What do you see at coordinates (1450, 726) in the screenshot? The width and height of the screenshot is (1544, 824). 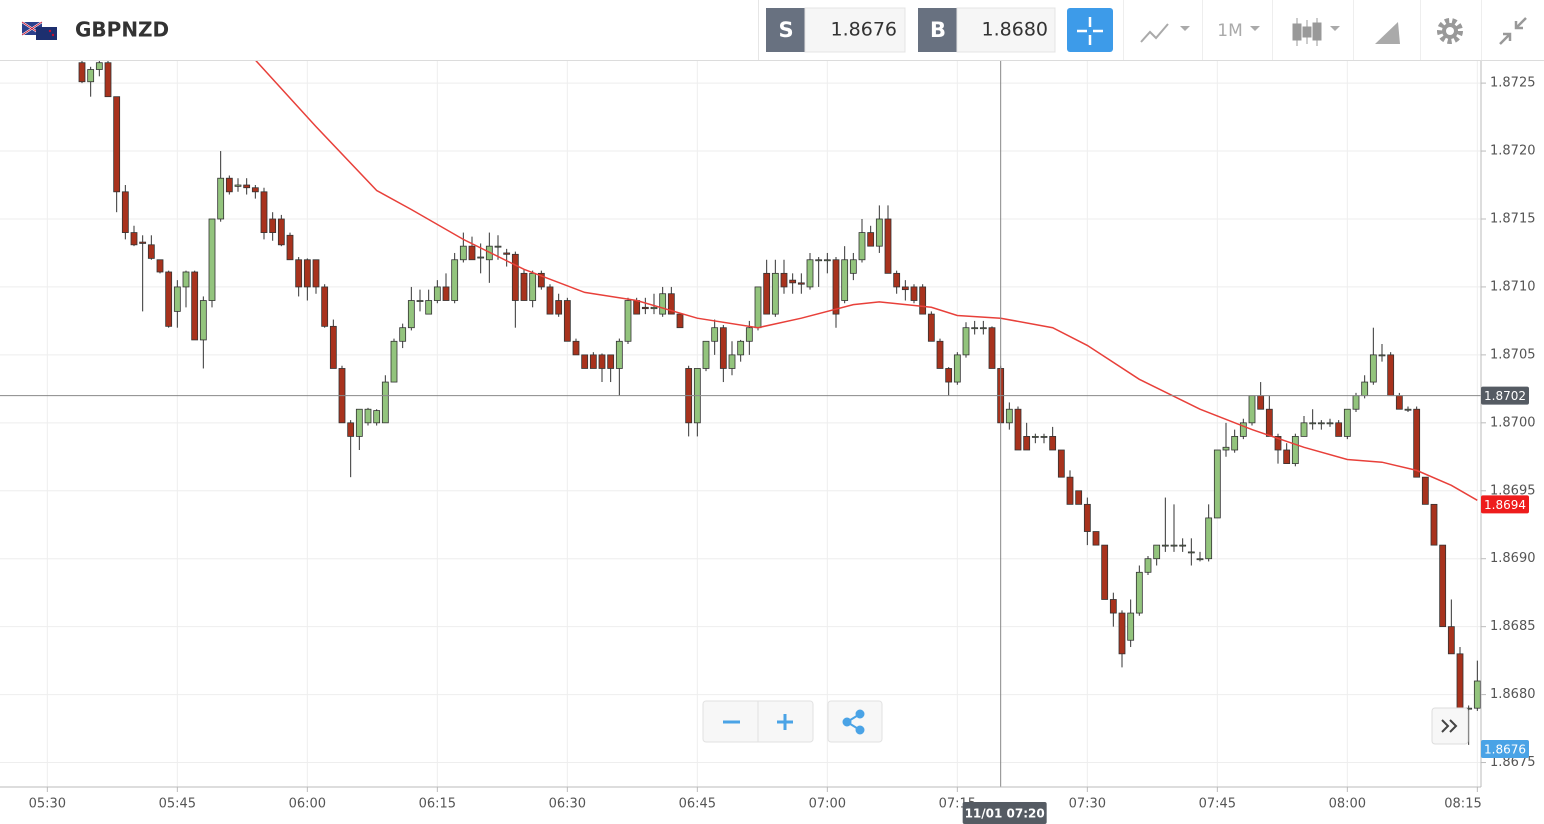 I see `scroll-right` at bounding box center [1450, 726].